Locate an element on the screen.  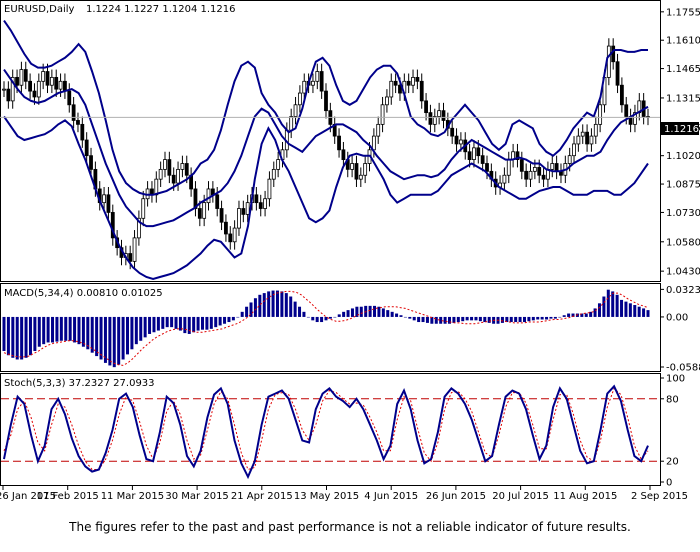
date-tick-label: 11 Aug 2015 is located at coordinates (585, 496).